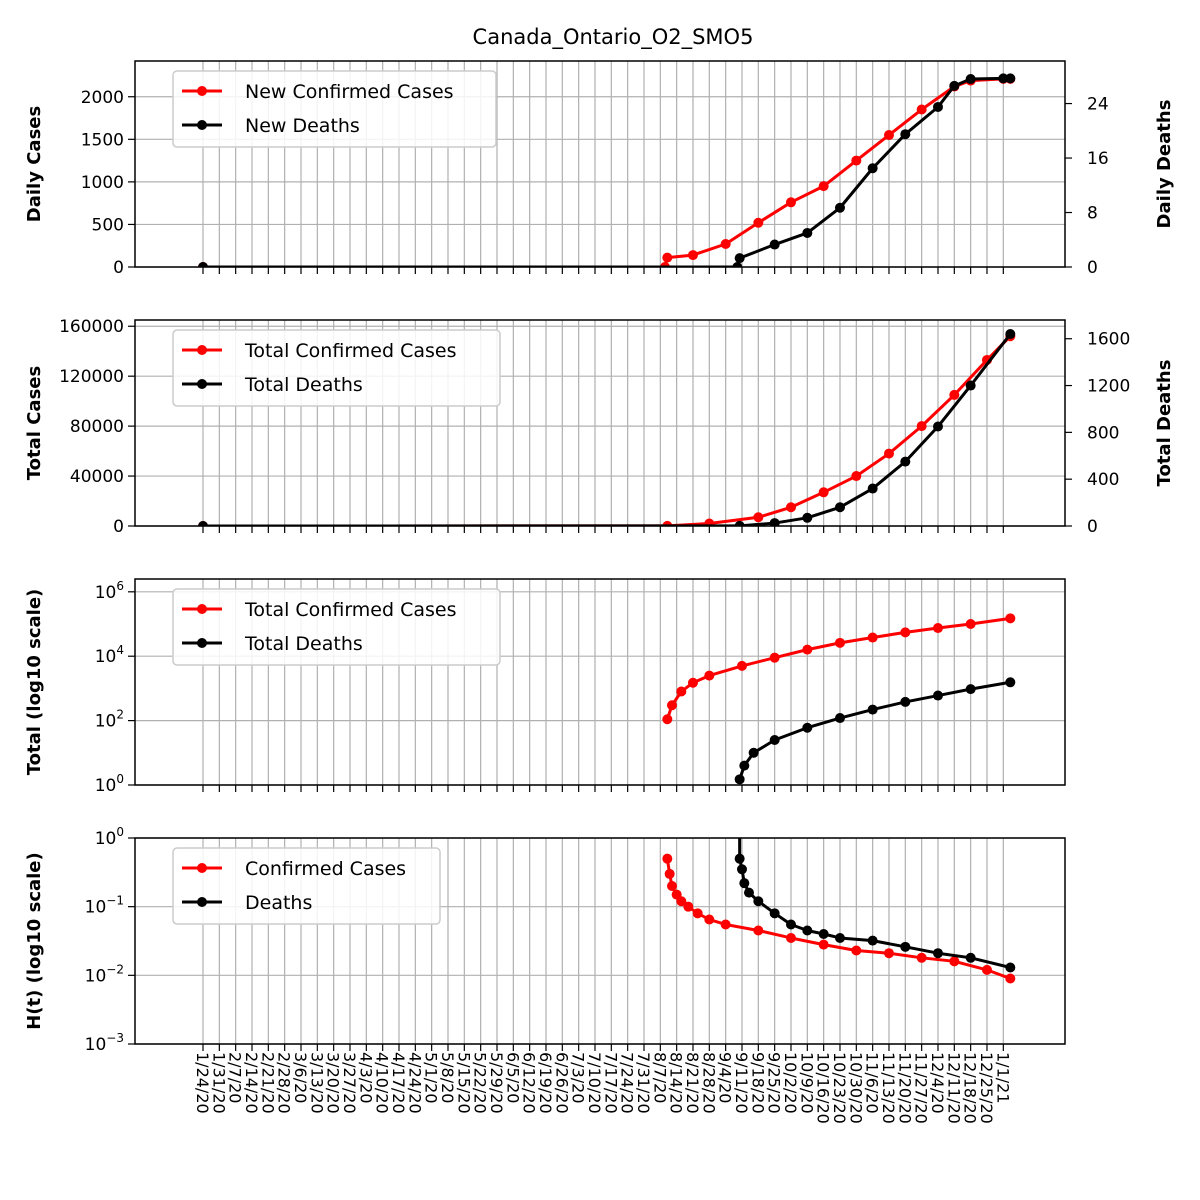 This screenshot has height=1200, width=1200. I want to click on plot-area, so click(839, 699).